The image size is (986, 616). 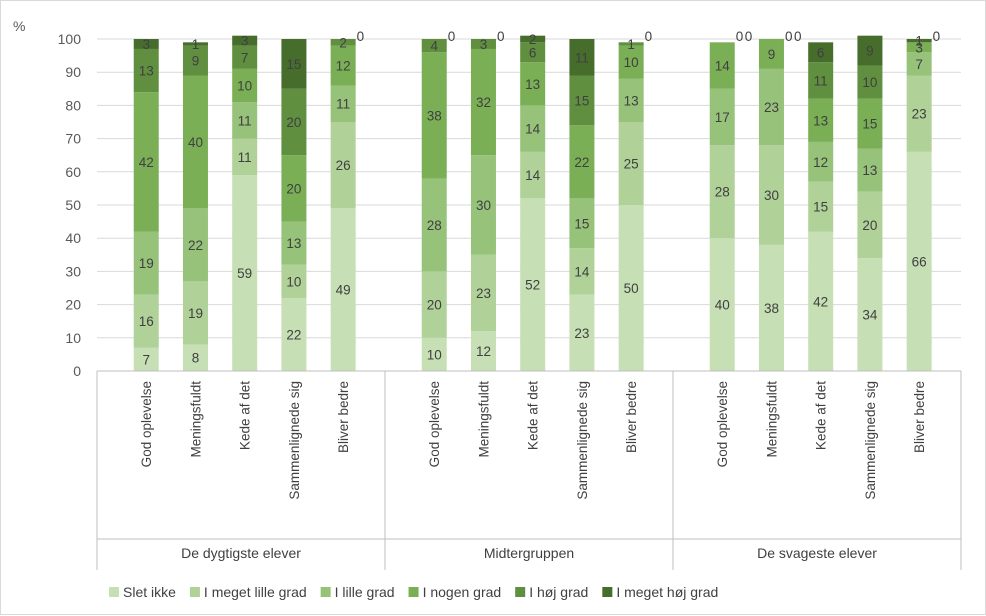 I want to click on data-label: 38, so click(x=771, y=308).